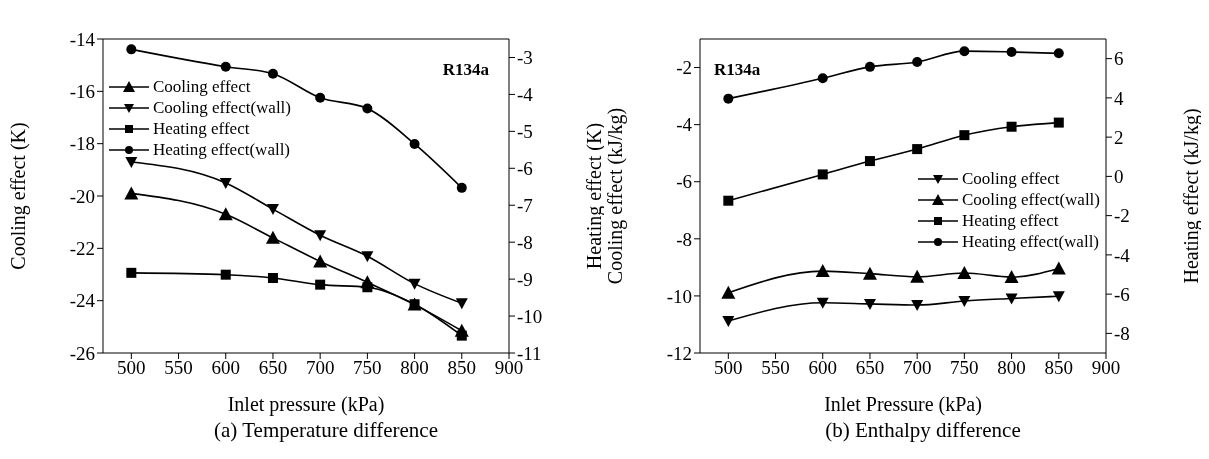 The height and width of the screenshot is (459, 1209). What do you see at coordinates (525, 205) in the screenshot?
I see `y2-tick-label: -7` at bounding box center [525, 205].